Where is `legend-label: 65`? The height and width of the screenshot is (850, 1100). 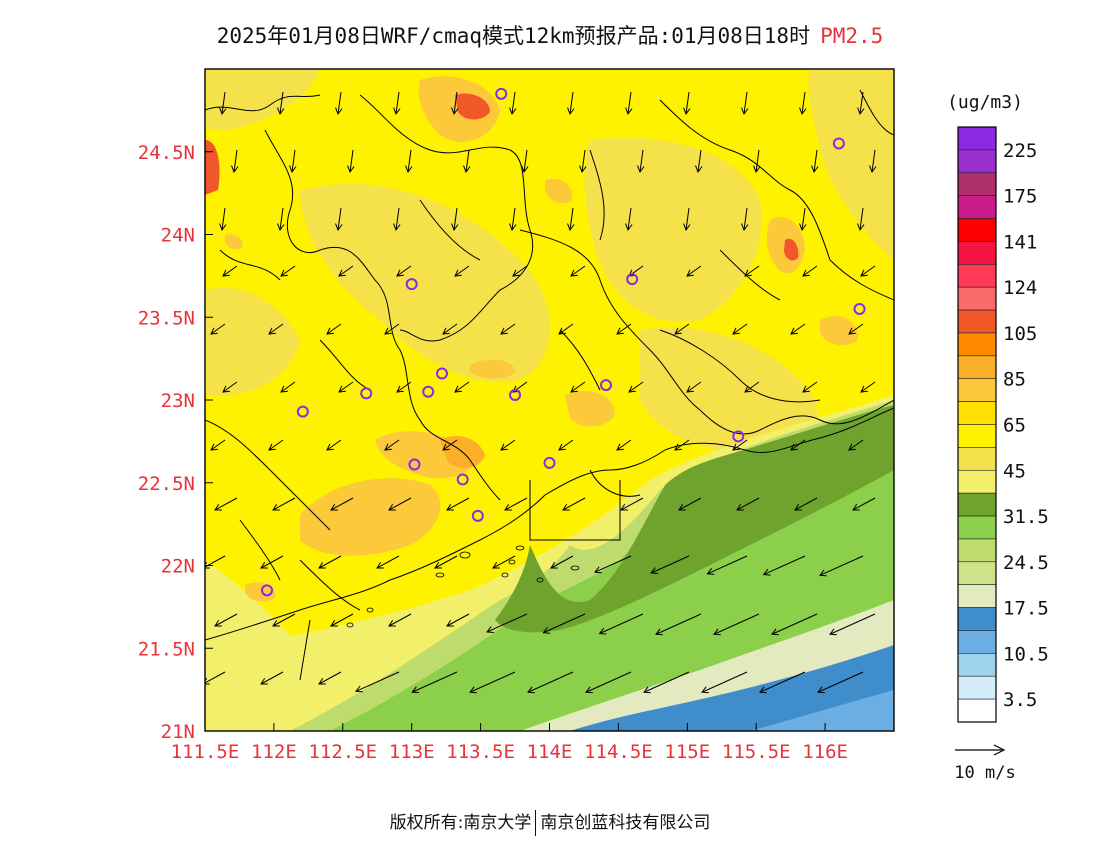
legend-label: 65 is located at coordinates (1014, 426).